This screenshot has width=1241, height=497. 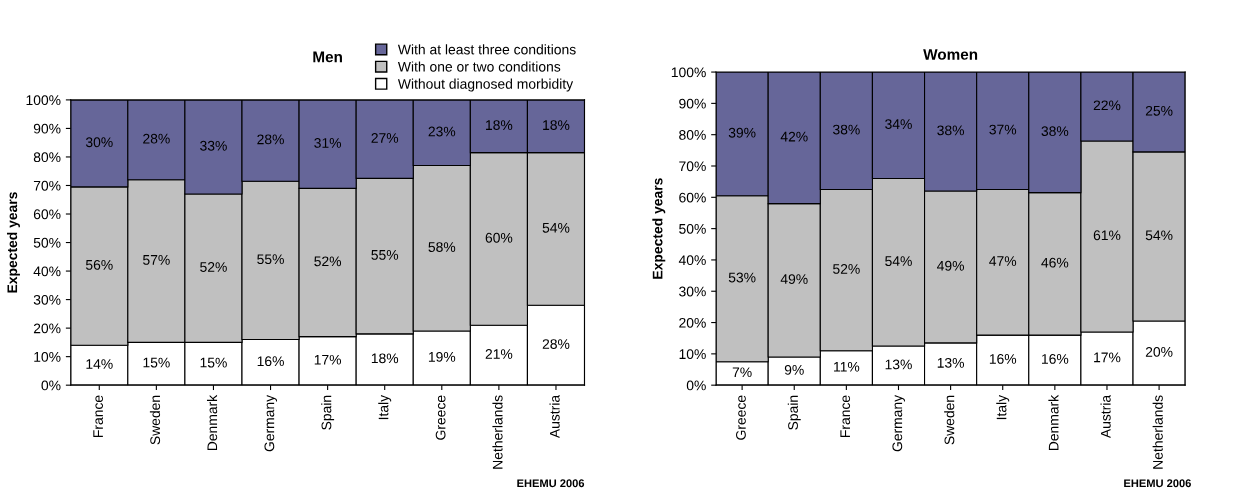 I want to click on data-label: 30%, so click(x=99, y=142).